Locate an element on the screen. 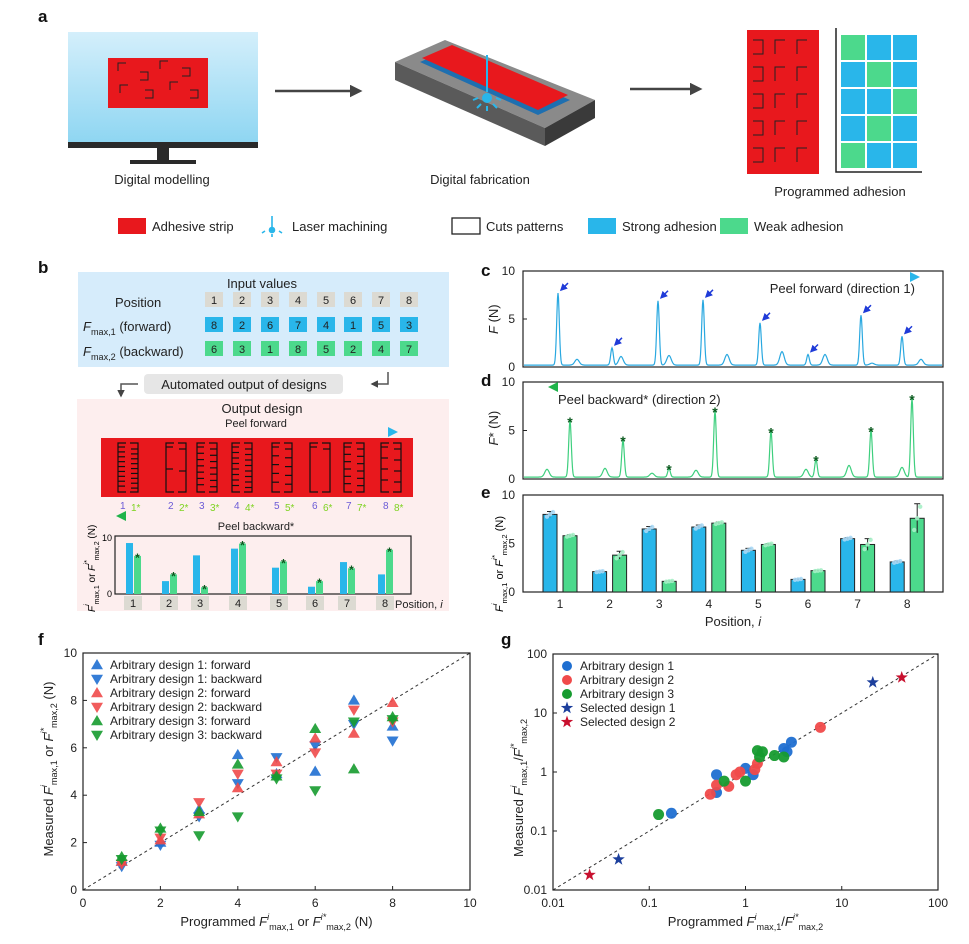 This screenshot has width=969, height=944. star-marker: * is located at coordinates (319, 583).